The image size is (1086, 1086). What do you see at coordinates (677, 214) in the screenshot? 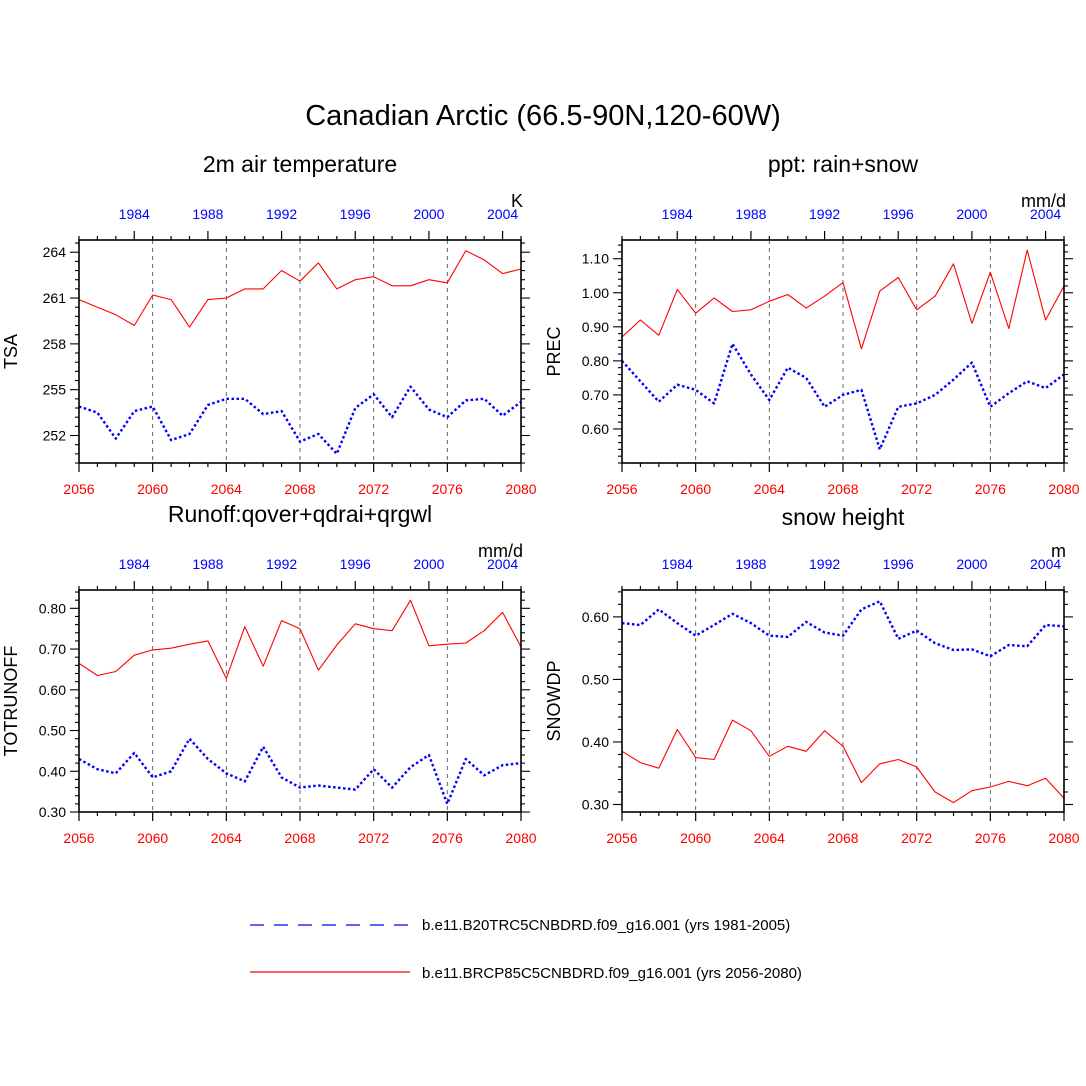
I see `x-top-tick-label-prec: 1984` at bounding box center [677, 214].